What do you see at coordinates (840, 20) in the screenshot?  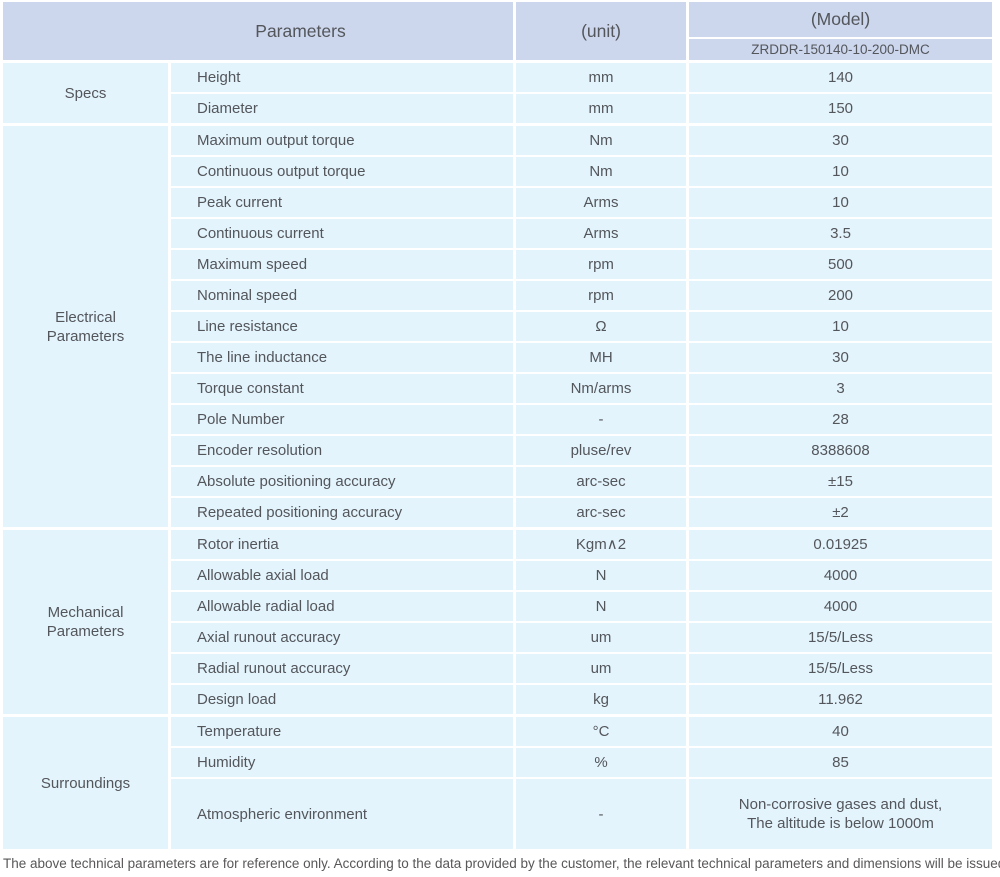 I see `header-model-label: (Model)` at bounding box center [840, 20].